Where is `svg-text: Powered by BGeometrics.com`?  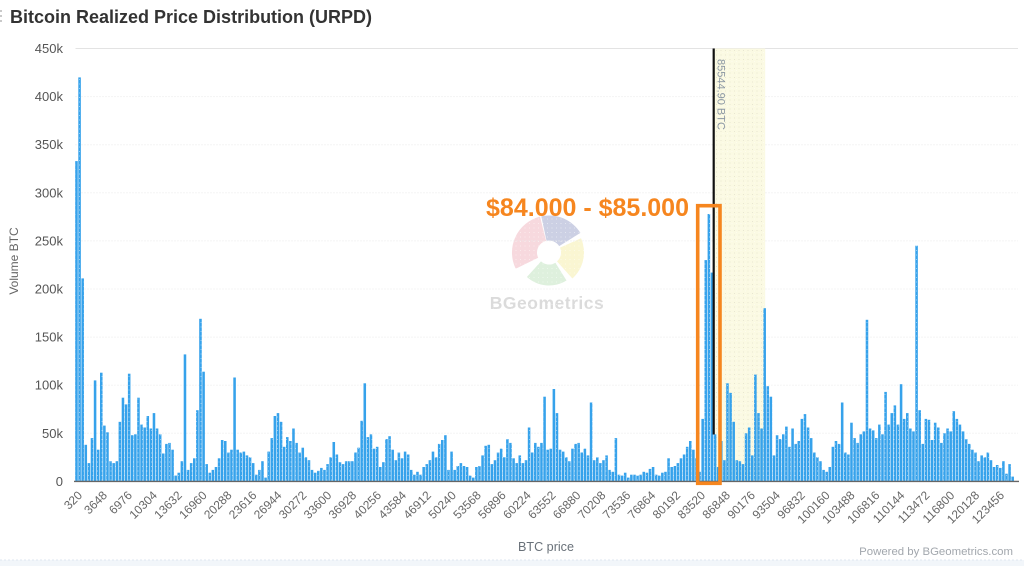
svg-text: Powered by BGeometrics.com is located at coordinates (936, 552).